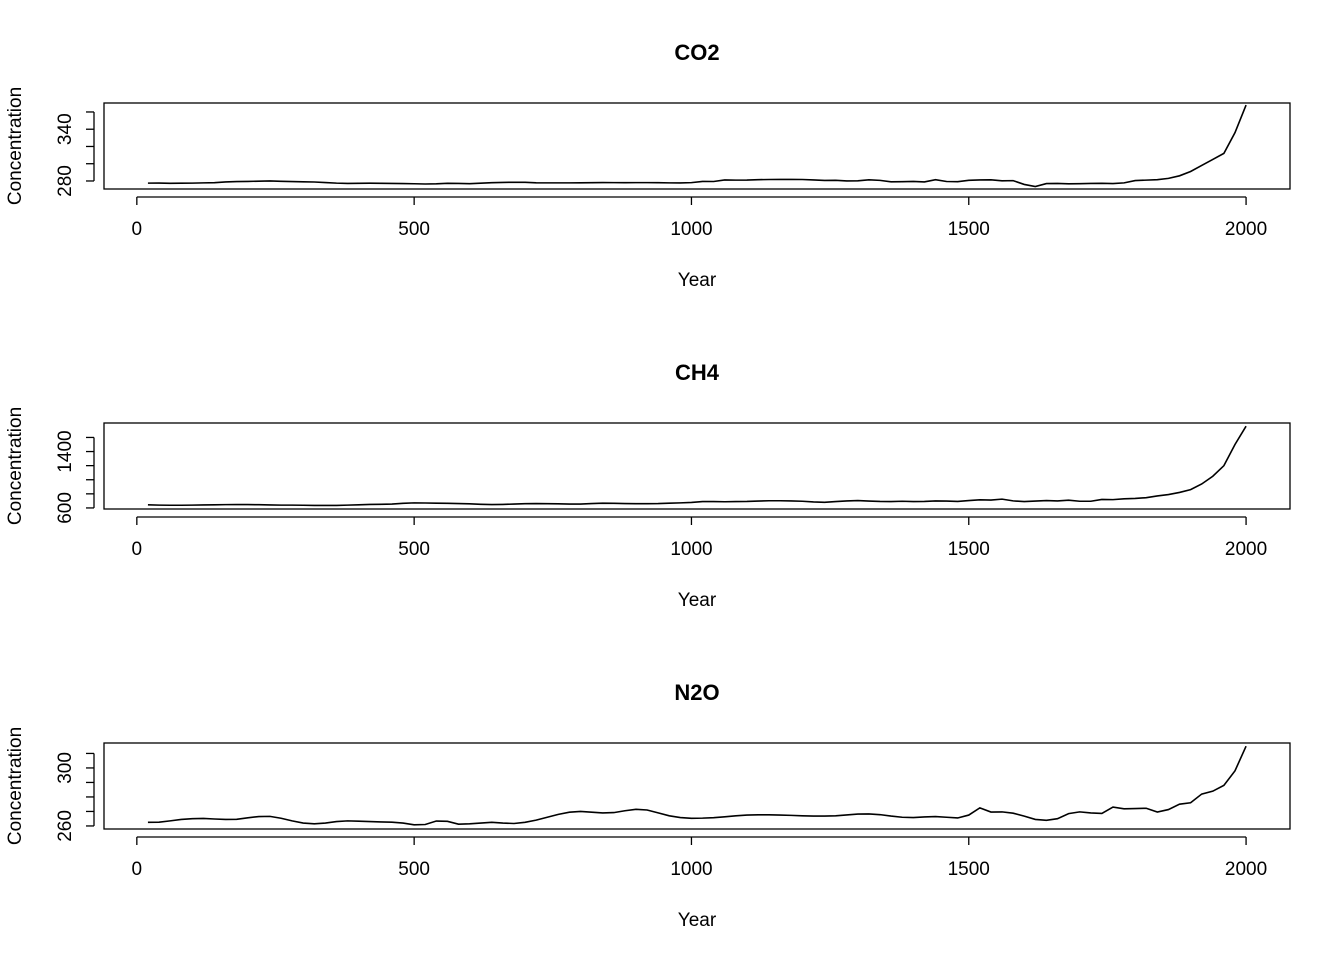 Image resolution: width=1344 pixels, height=960 pixels. What do you see at coordinates (697, 372) in the screenshot?
I see `panel-title: CH4` at bounding box center [697, 372].